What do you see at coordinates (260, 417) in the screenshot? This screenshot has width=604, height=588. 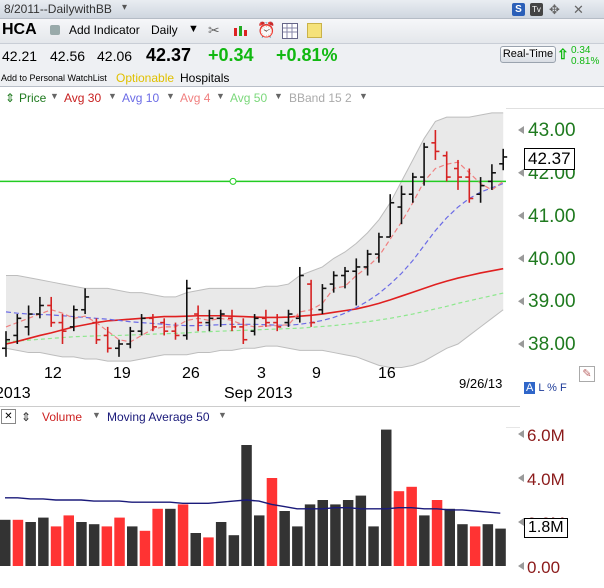 I see `volume-legend-bar: ✕ ⇕ Volume ▼ Moving Average 50 ▼` at bounding box center [260, 417].